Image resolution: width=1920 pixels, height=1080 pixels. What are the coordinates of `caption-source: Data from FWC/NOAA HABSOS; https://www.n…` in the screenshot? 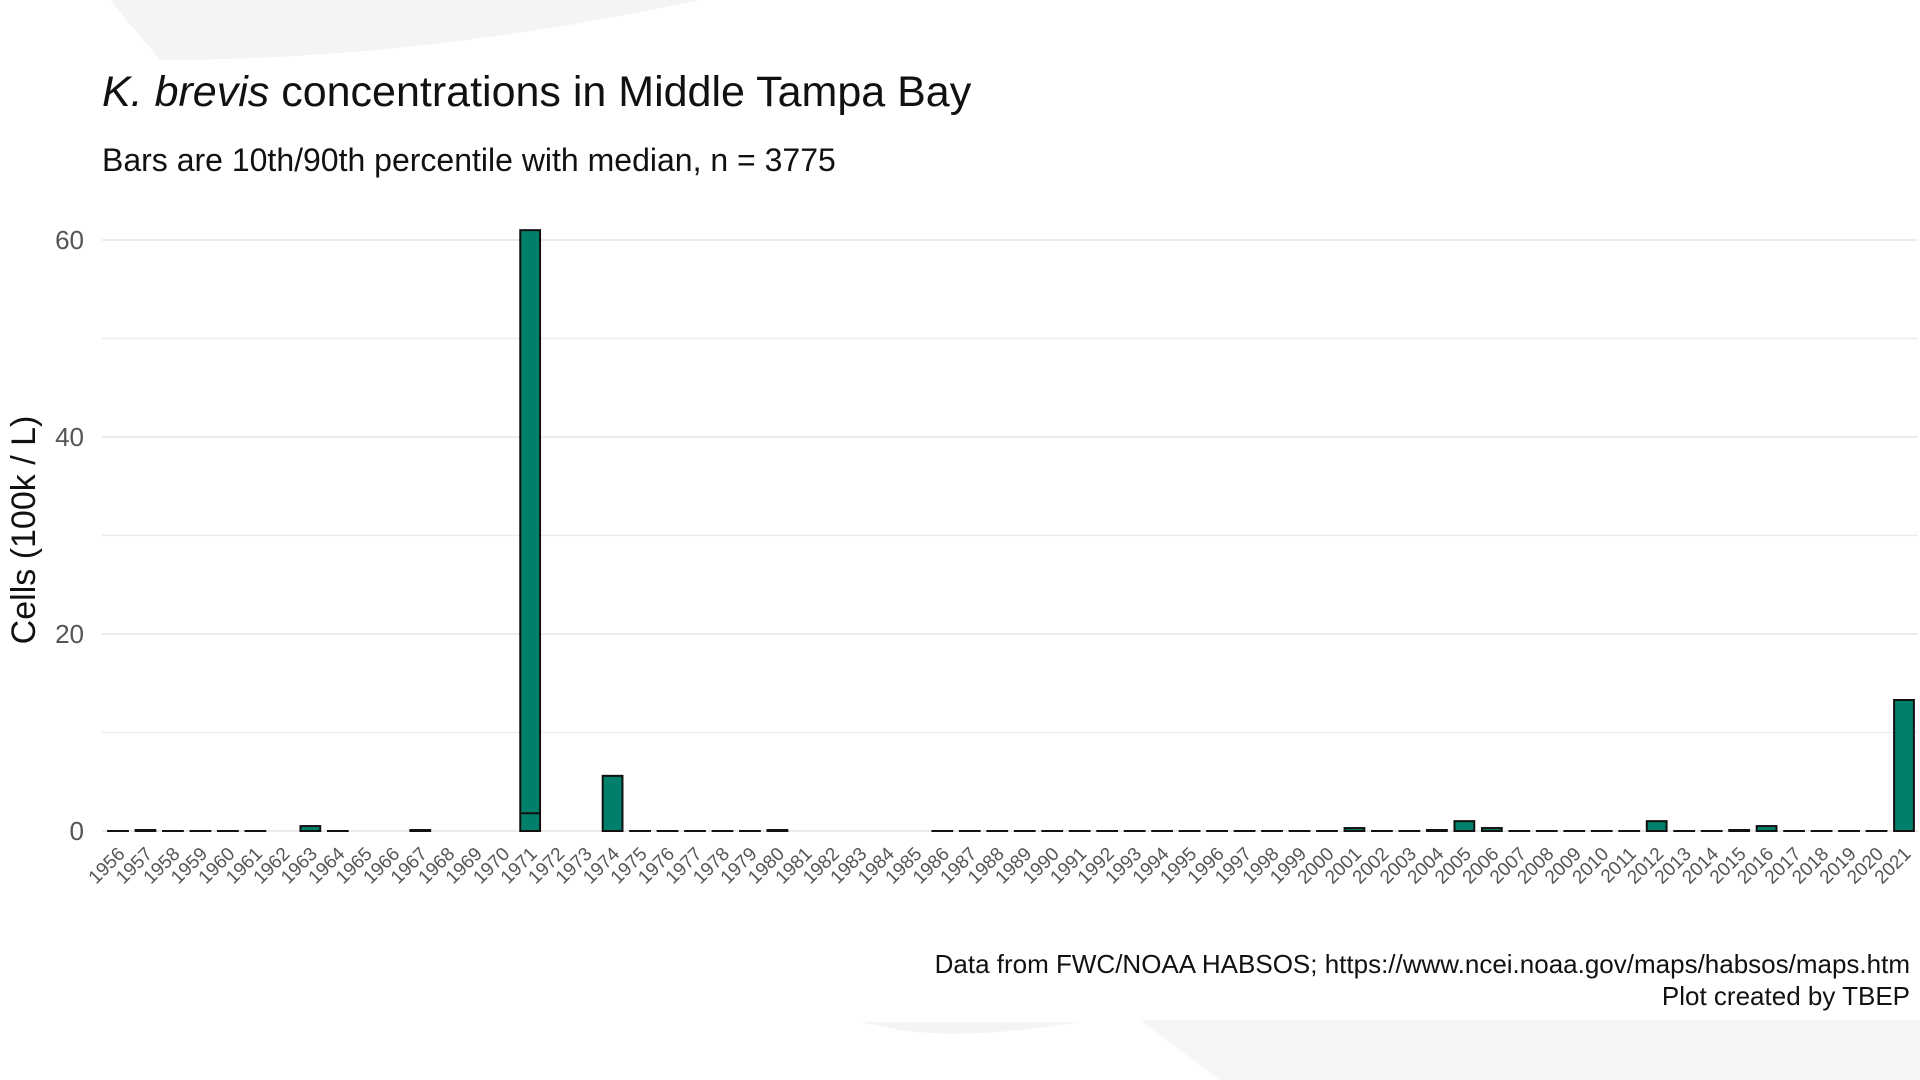 It's located at (1422, 964).